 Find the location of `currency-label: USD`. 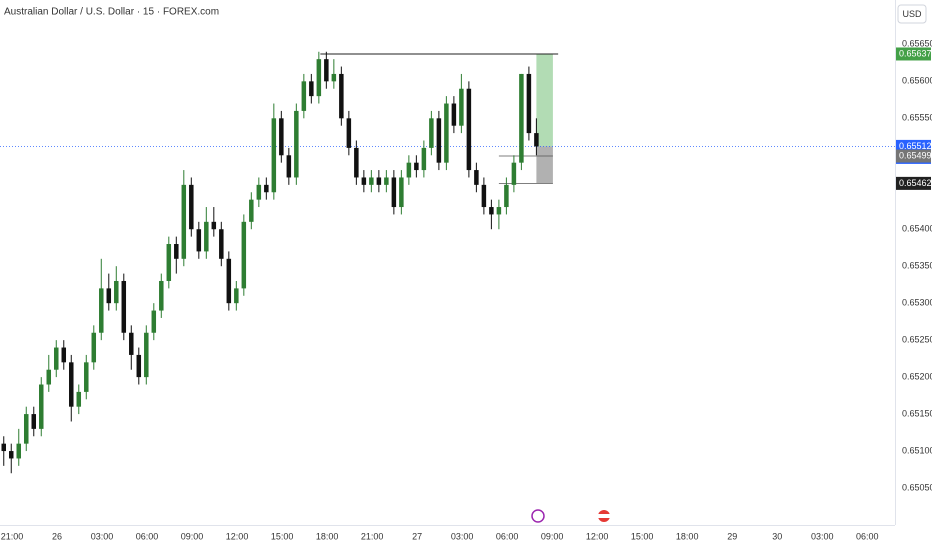

currency-label: USD is located at coordinates (912, 14).